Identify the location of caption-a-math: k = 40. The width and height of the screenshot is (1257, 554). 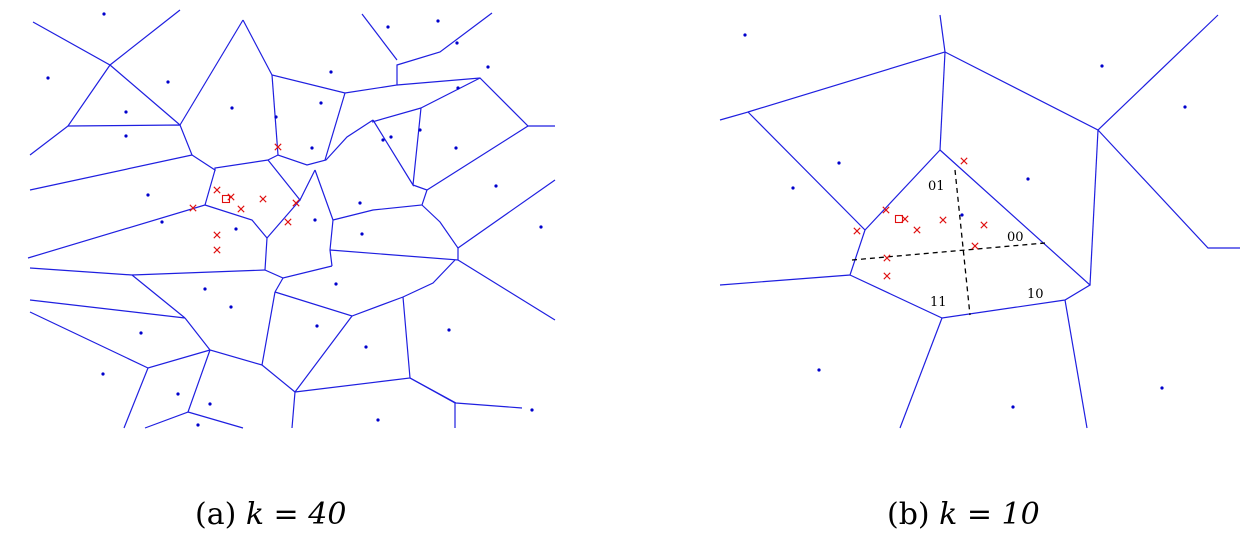
(296, 514).